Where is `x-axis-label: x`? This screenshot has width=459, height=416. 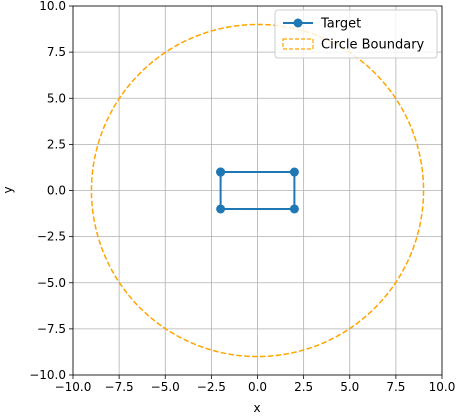
x-axis-label: x is located at coordinates (256, 408).